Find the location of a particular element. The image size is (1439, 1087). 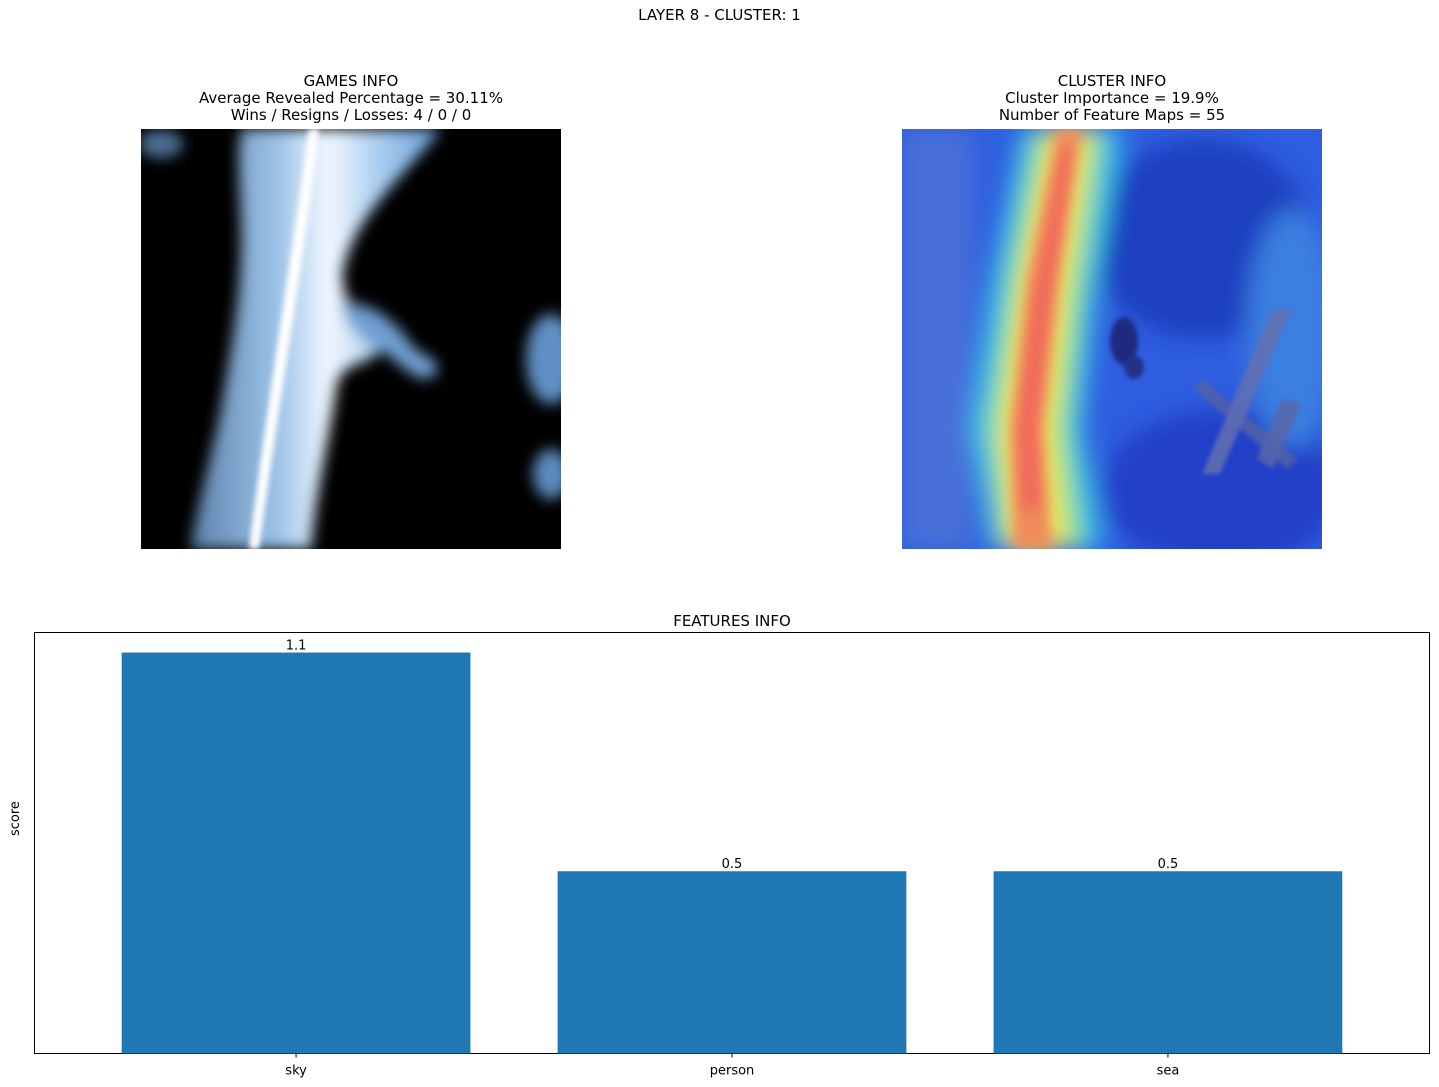

bar-sky is located at coordinates (296, 853).